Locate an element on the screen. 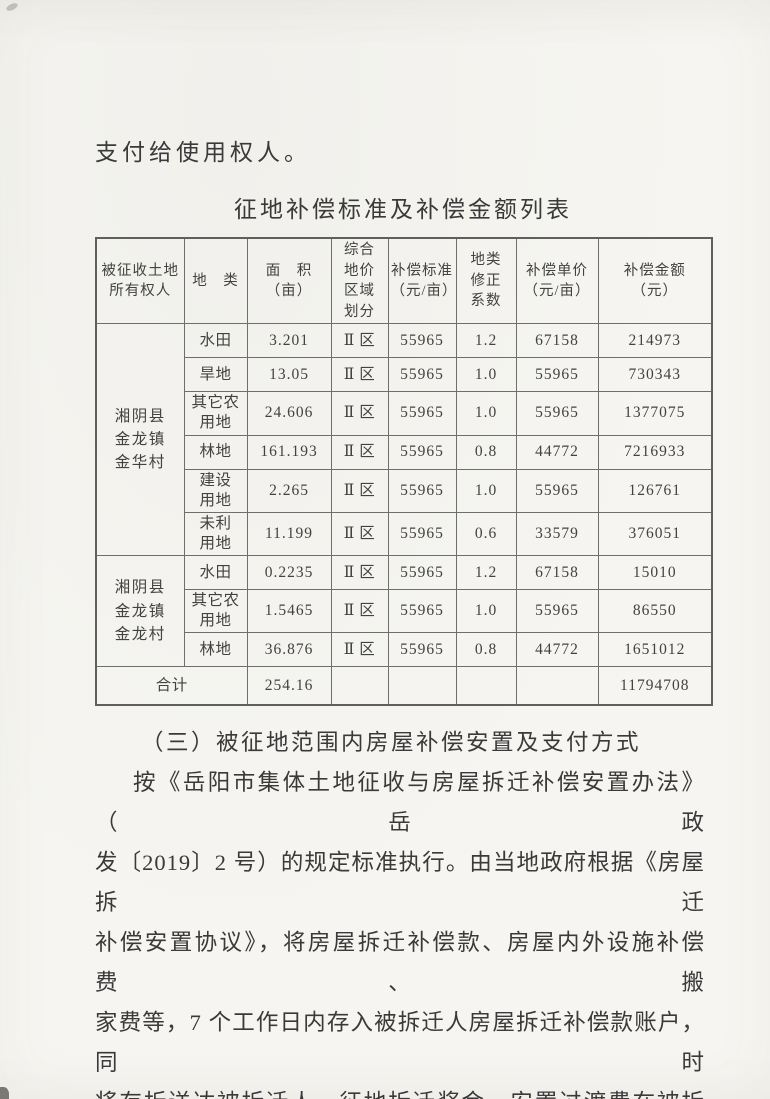  land-type-cell: 建设 用地 is located at coordinates (215, 490).